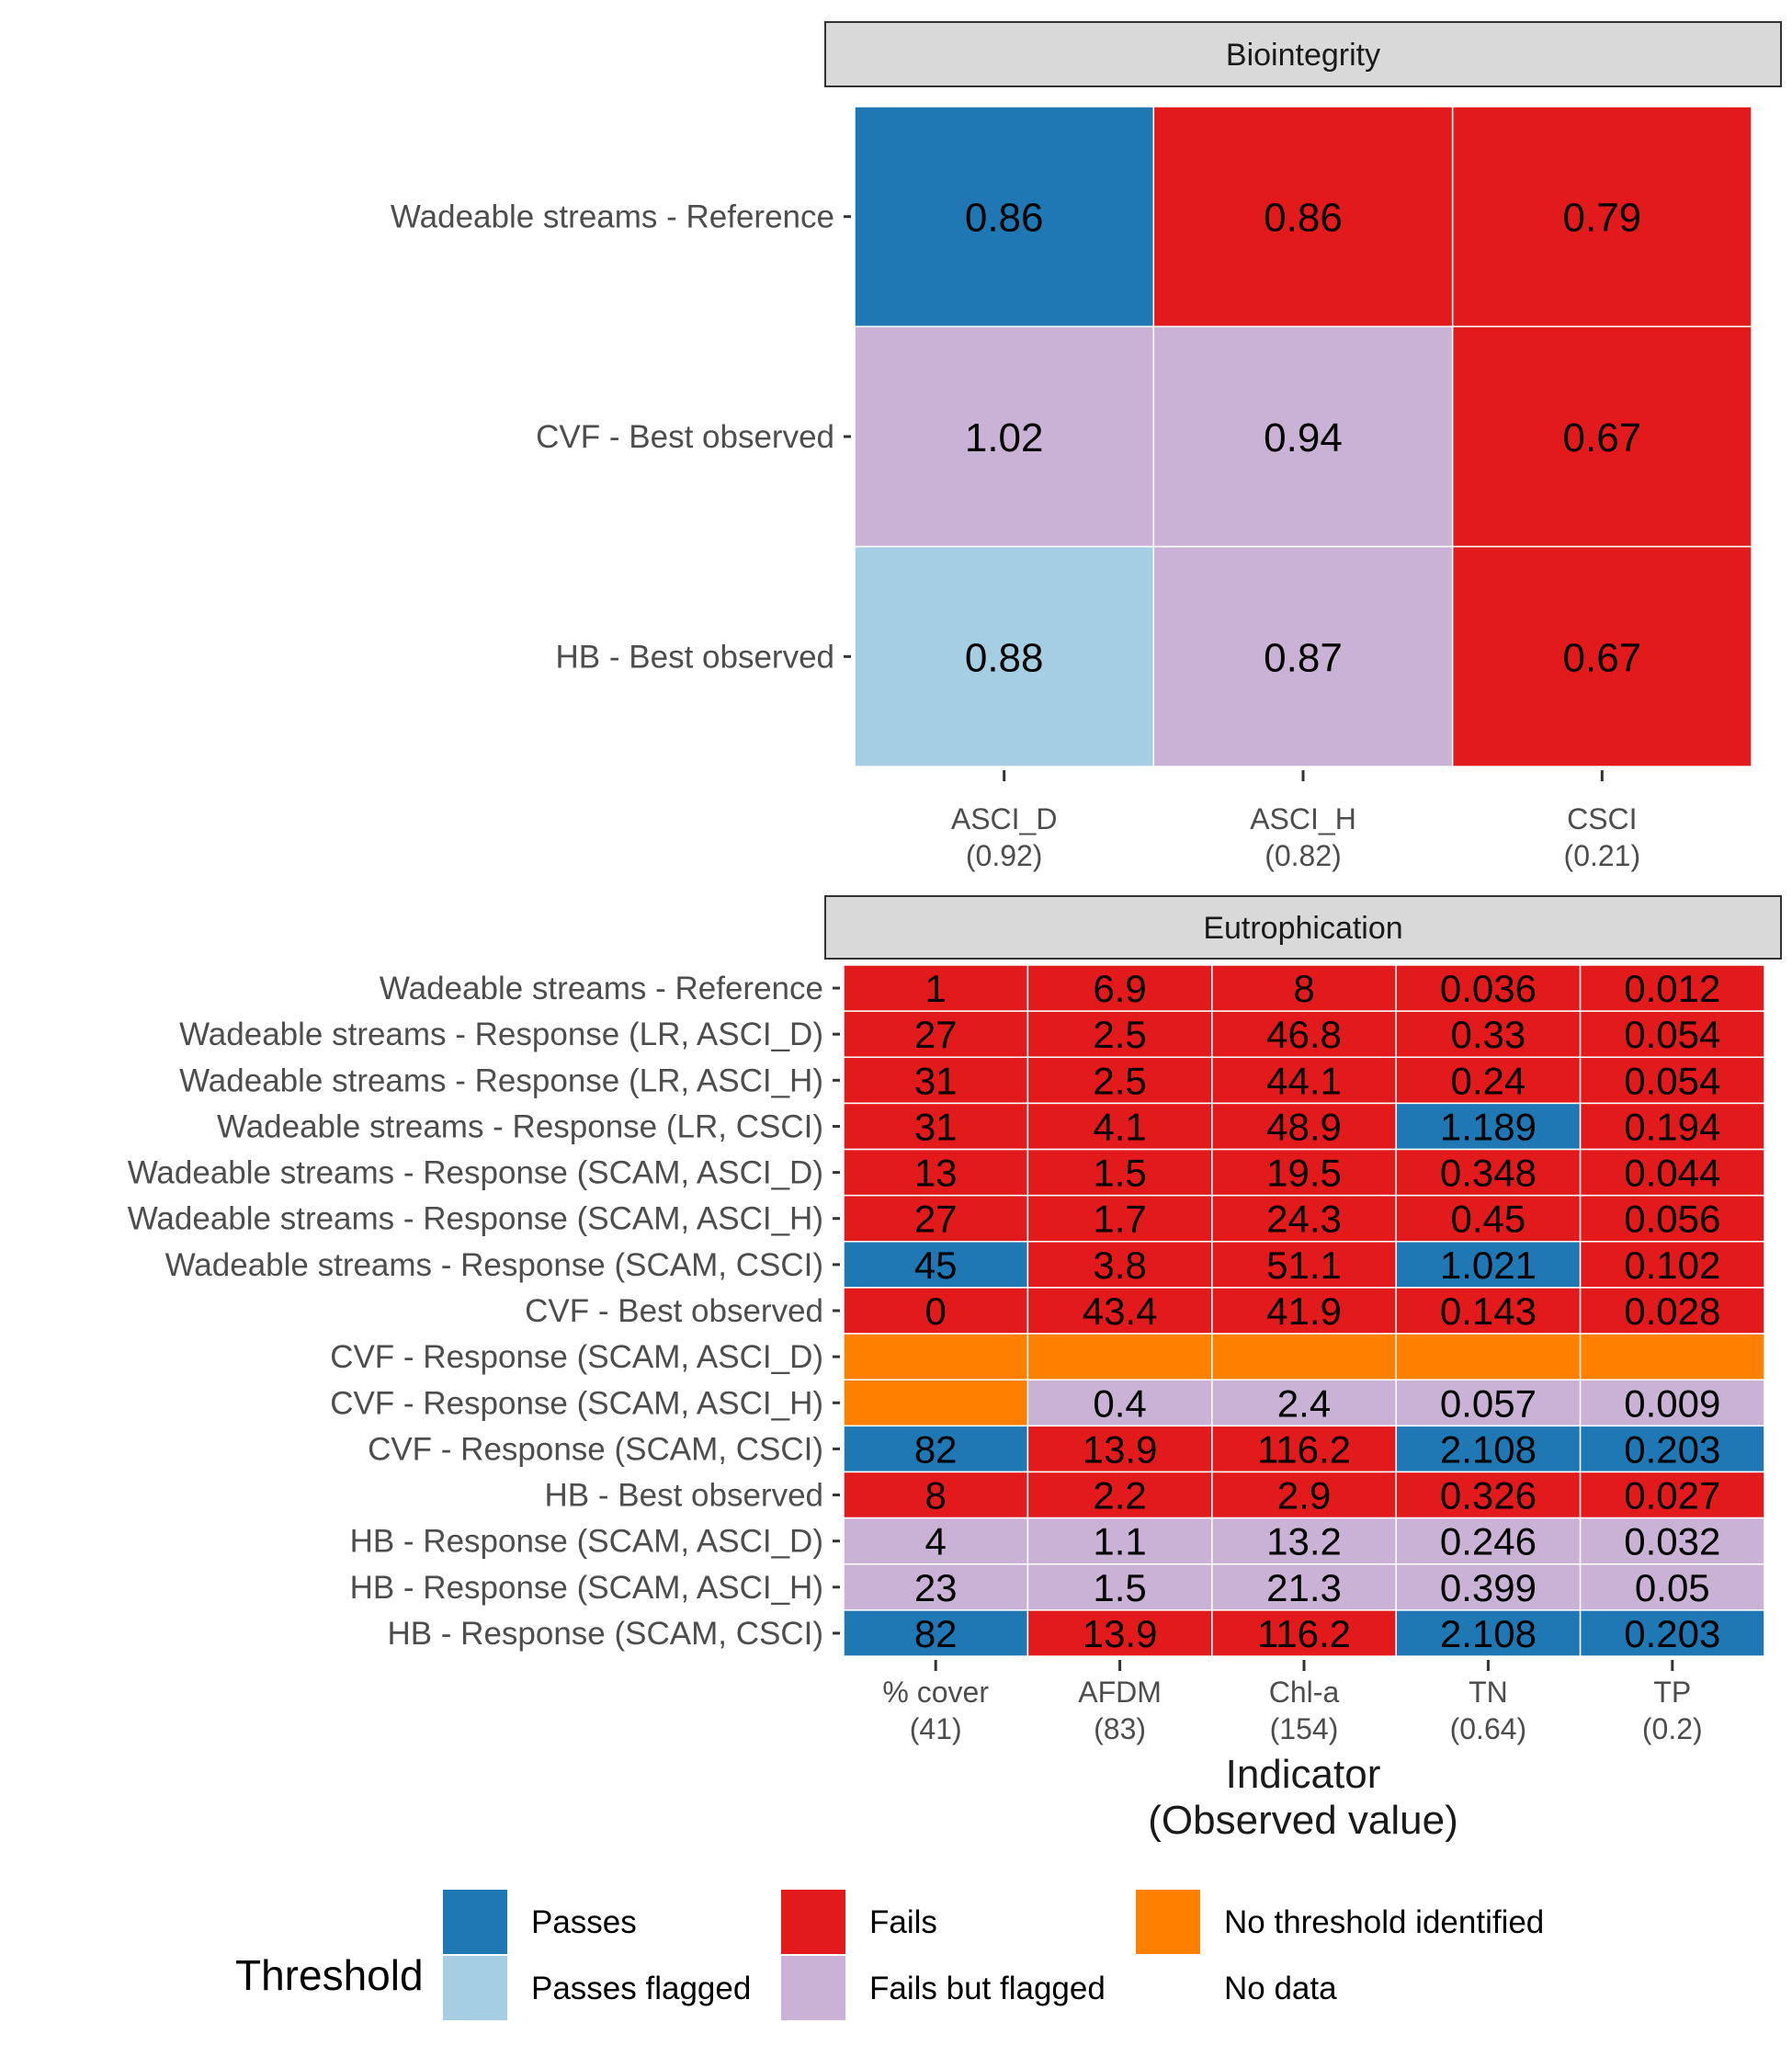  What do you see at coordinates (1304, 1495) in the screenshot?
I see `cell-value-label: 2.9` at bounding box center [1304, 1495].